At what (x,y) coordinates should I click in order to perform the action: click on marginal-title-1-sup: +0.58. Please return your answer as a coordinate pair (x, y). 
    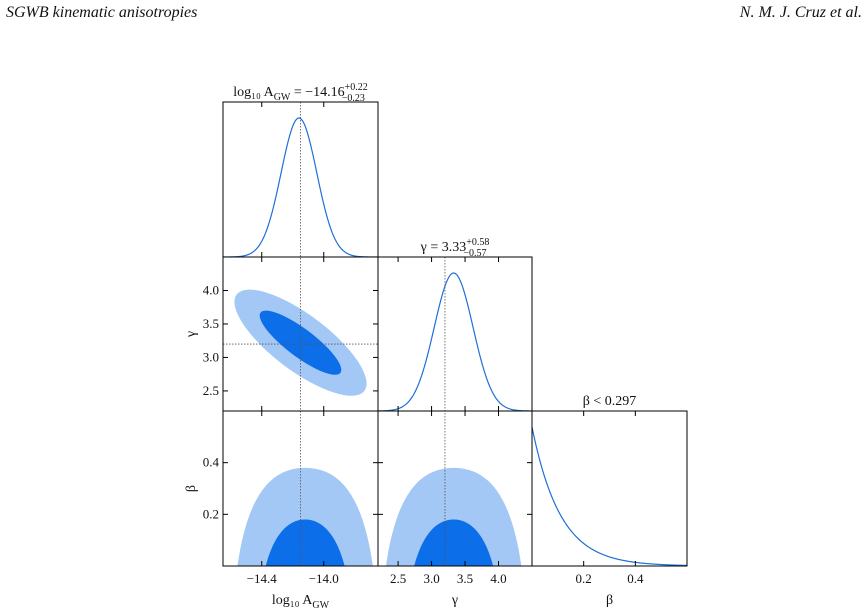
    Looking at the image, I should click on (477, 242).